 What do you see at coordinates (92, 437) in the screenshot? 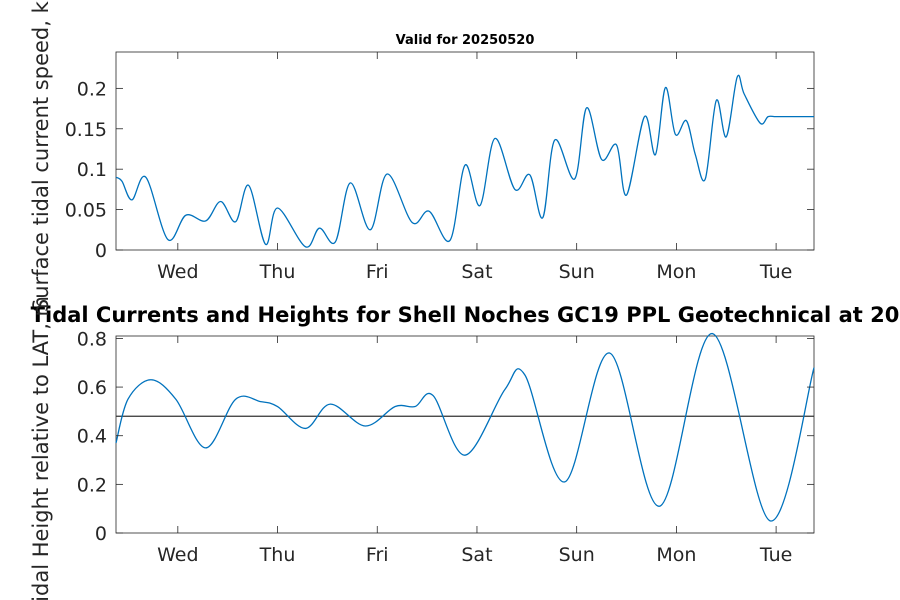
I see `y-tick-label: 0.4` at bounding box center [92, 437].